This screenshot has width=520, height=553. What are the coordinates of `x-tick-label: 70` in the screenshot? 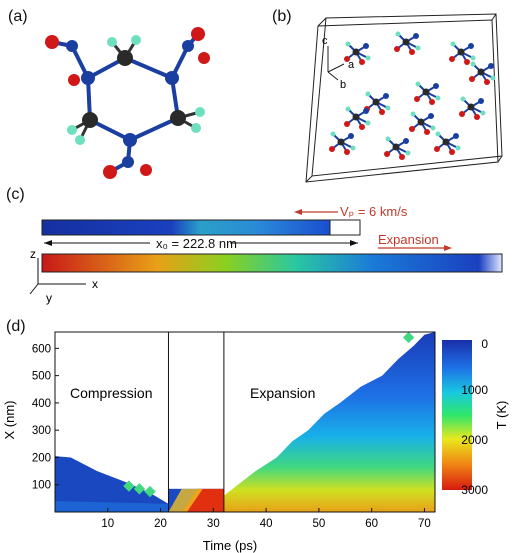 It's located at (424, 524).